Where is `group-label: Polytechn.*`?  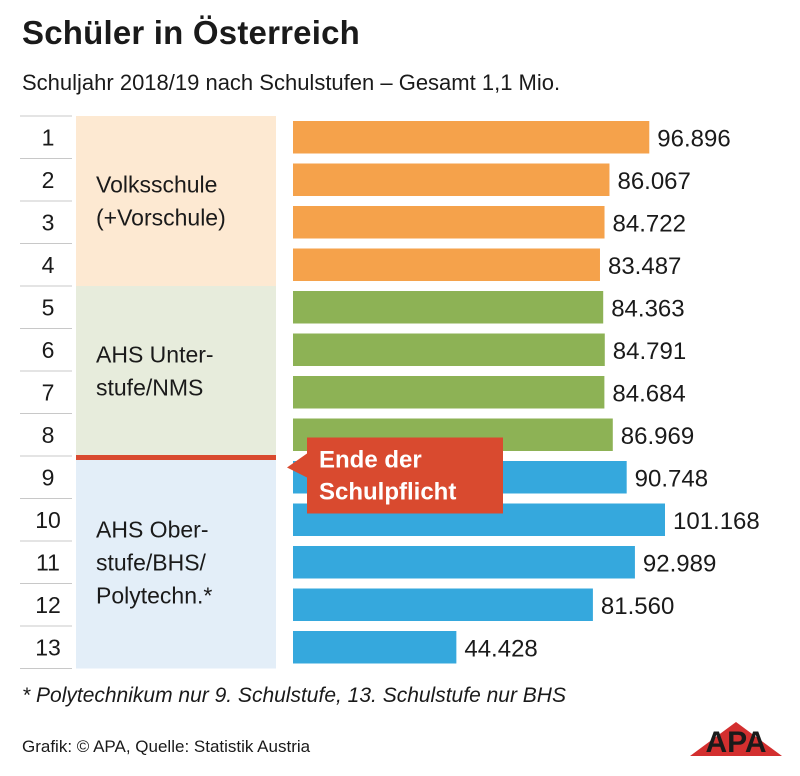 group-label: Polytechn.* is located at coordinates (154, 595).